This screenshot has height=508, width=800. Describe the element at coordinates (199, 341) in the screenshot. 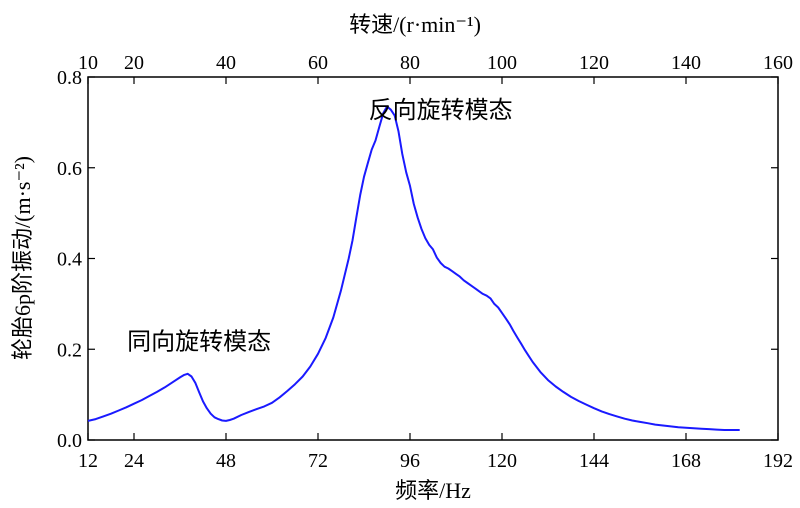

I see `annotation-label: 同向旋转模态` at that location.